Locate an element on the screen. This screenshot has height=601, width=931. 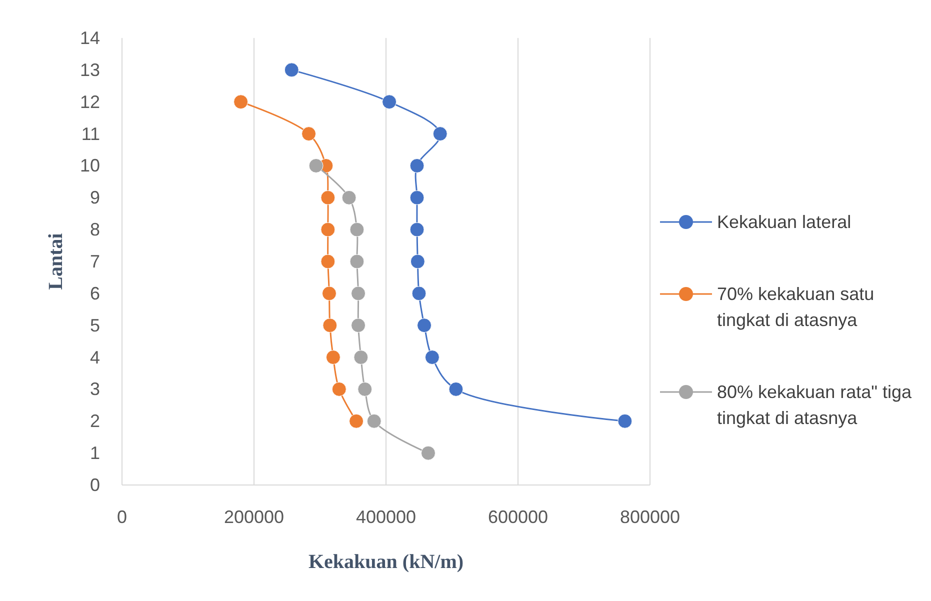
legend-label: 70% kekakuan satu tingkat di atasnya is located at coordinates (795, 307).